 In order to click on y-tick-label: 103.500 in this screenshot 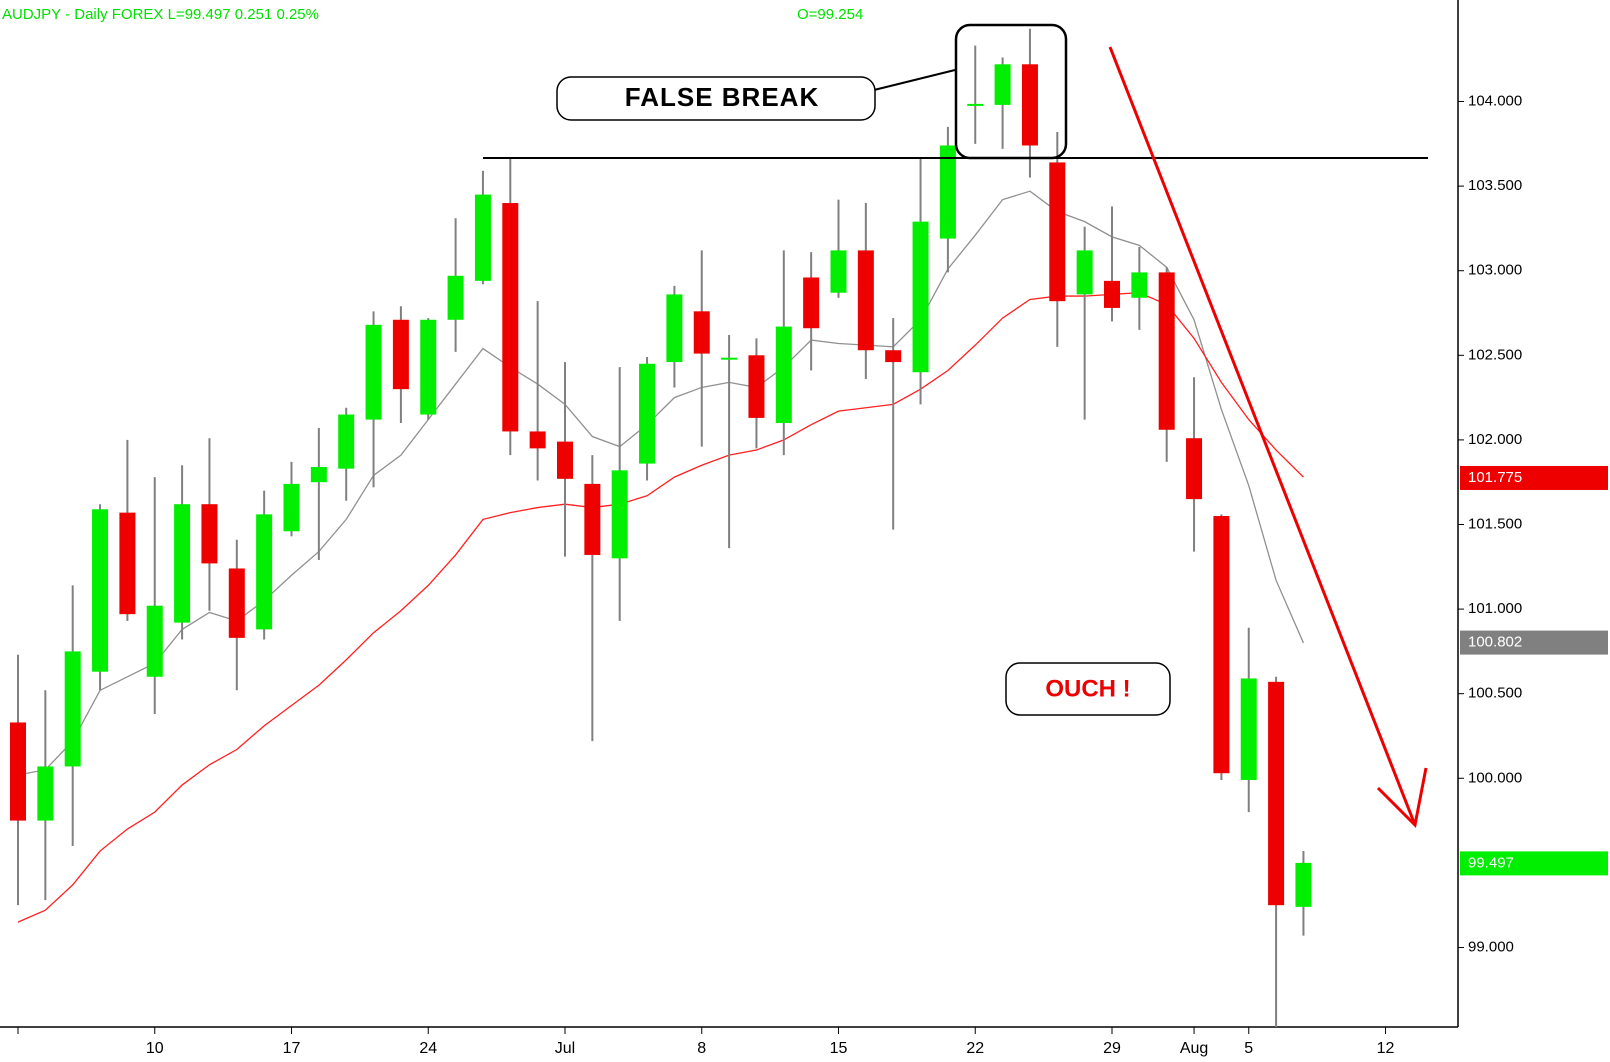, I will do `click(1495, 185)`.